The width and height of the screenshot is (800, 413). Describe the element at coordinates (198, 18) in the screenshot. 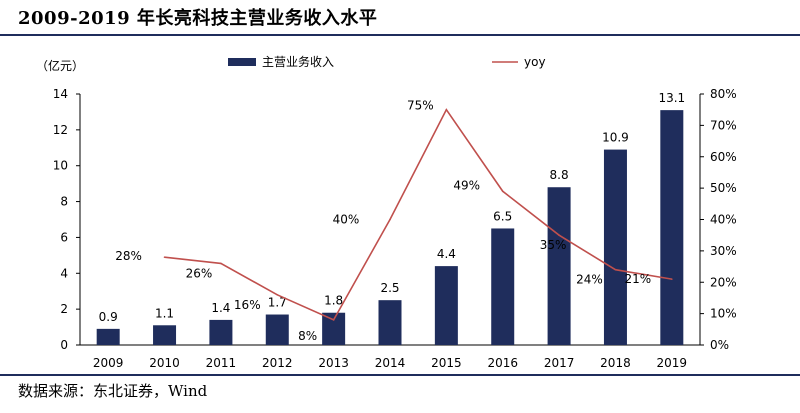

I see `chart-title: 2009-2019 年长亮科技主营业务收入水平` at that location.